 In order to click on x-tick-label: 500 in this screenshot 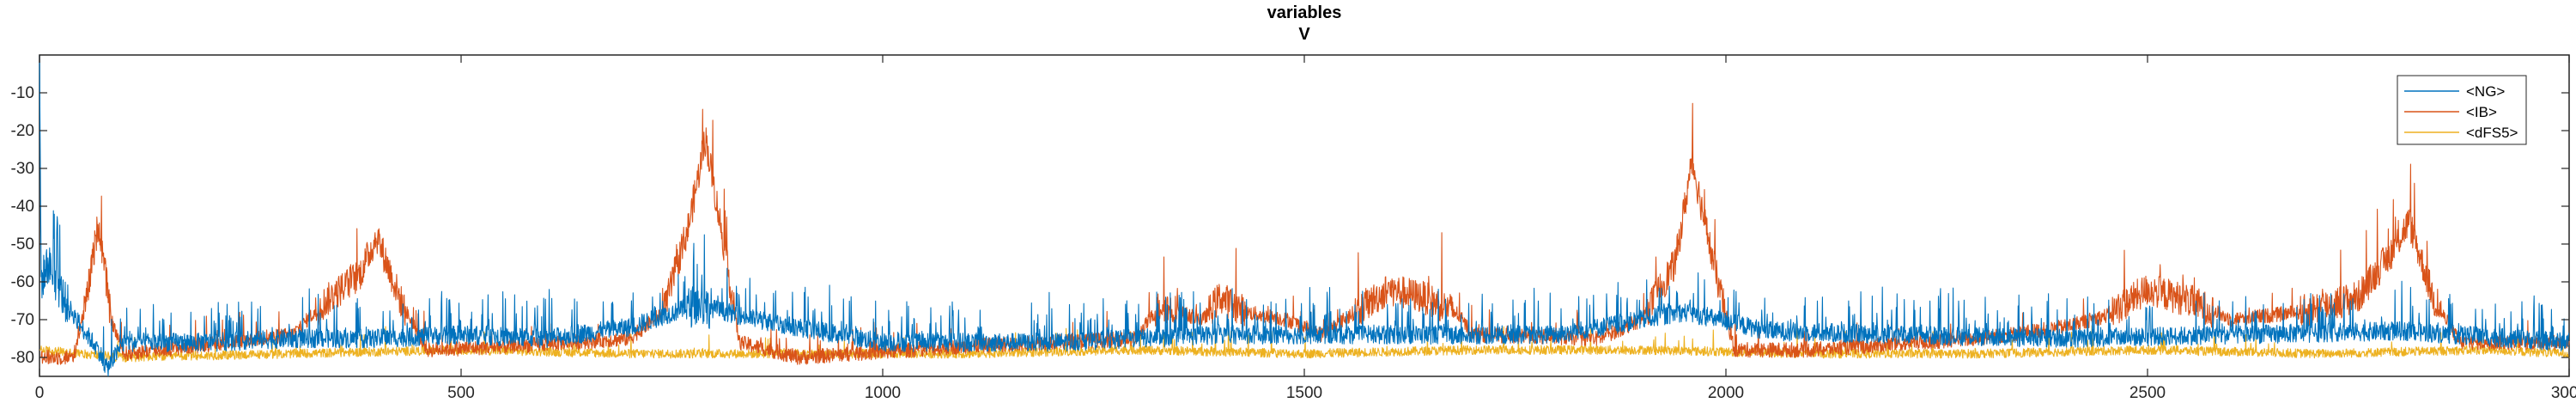, I will do `click(461, 393)`.